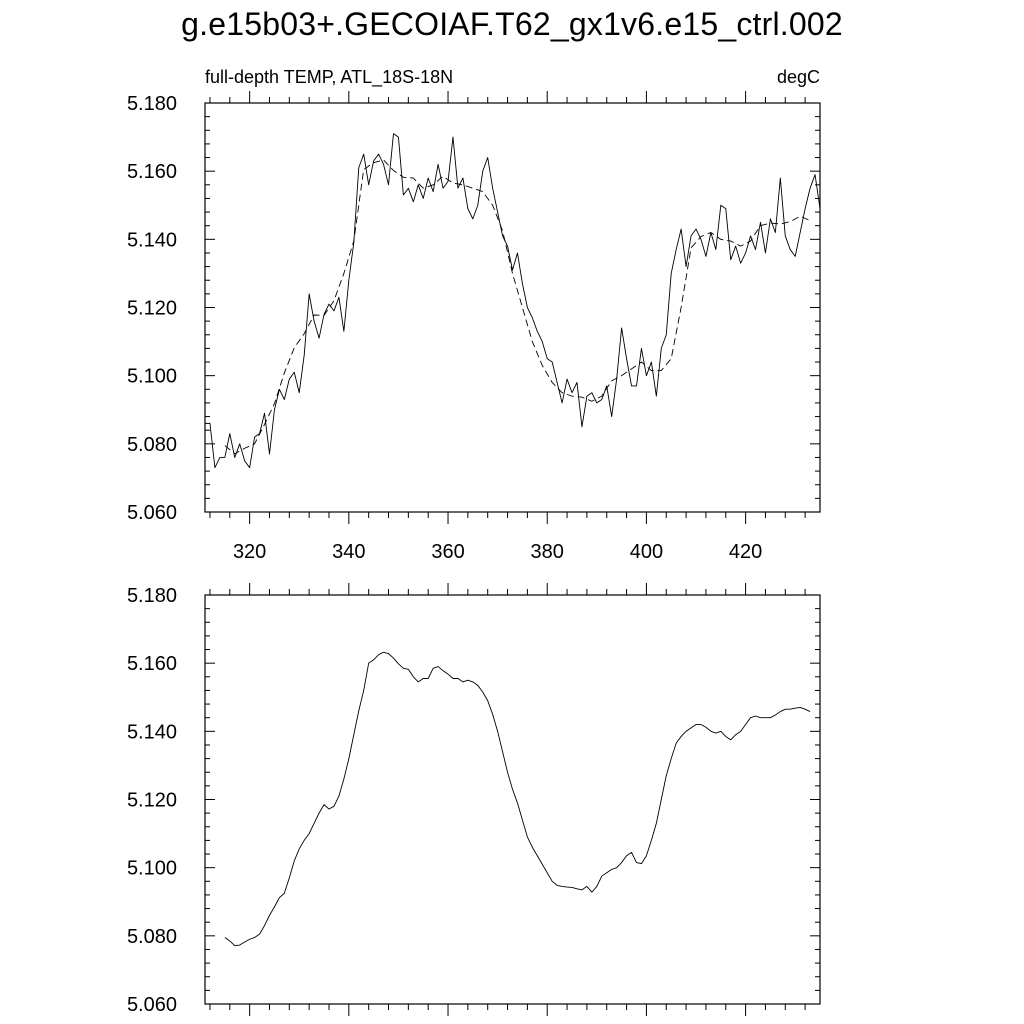  I want to click on x-tick-label: 420, so click(745, 552).